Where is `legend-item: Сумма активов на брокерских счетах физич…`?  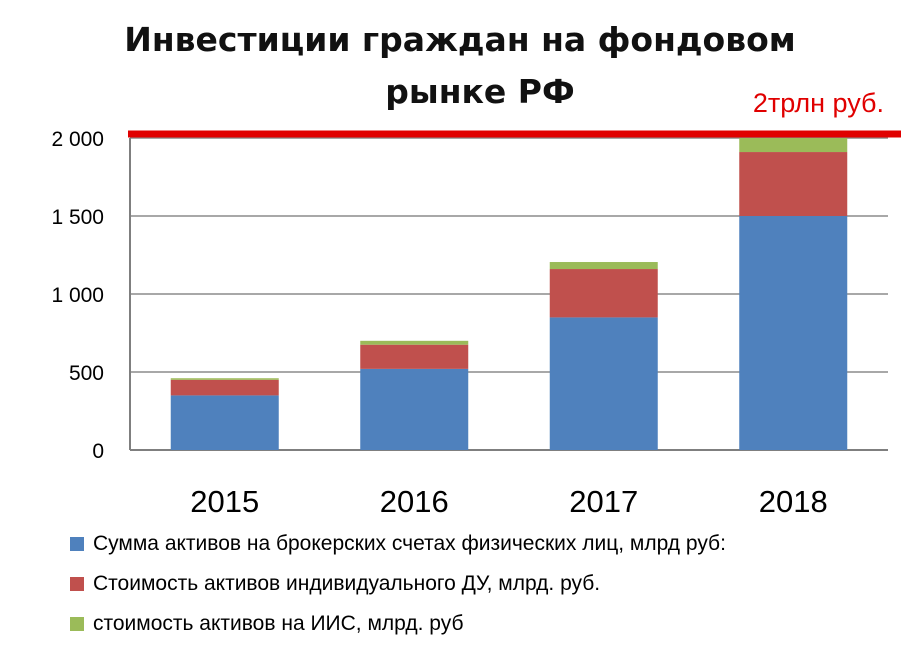
legend-item: Сумма активов на брокерских счетах физич… is located at coordinates (398, 544).